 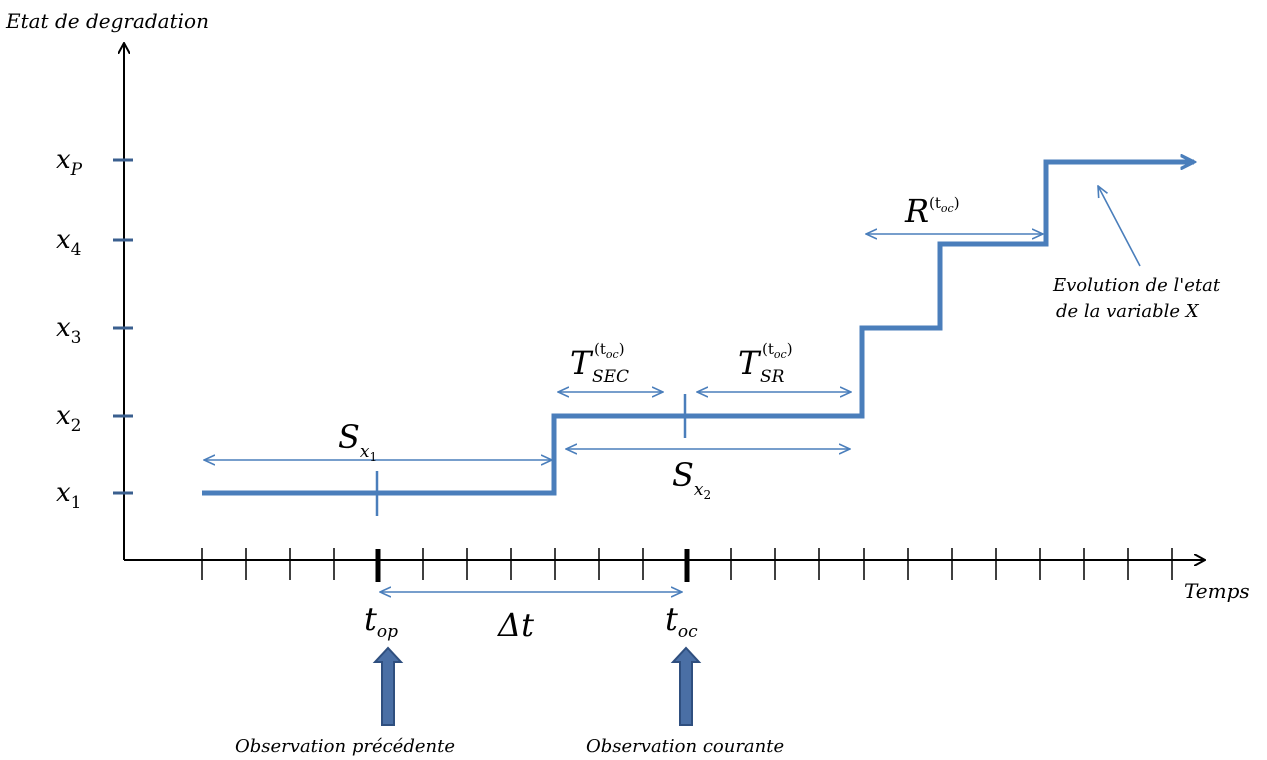 I want to click on y-label-x4: x4, so click(x=69, y=242).